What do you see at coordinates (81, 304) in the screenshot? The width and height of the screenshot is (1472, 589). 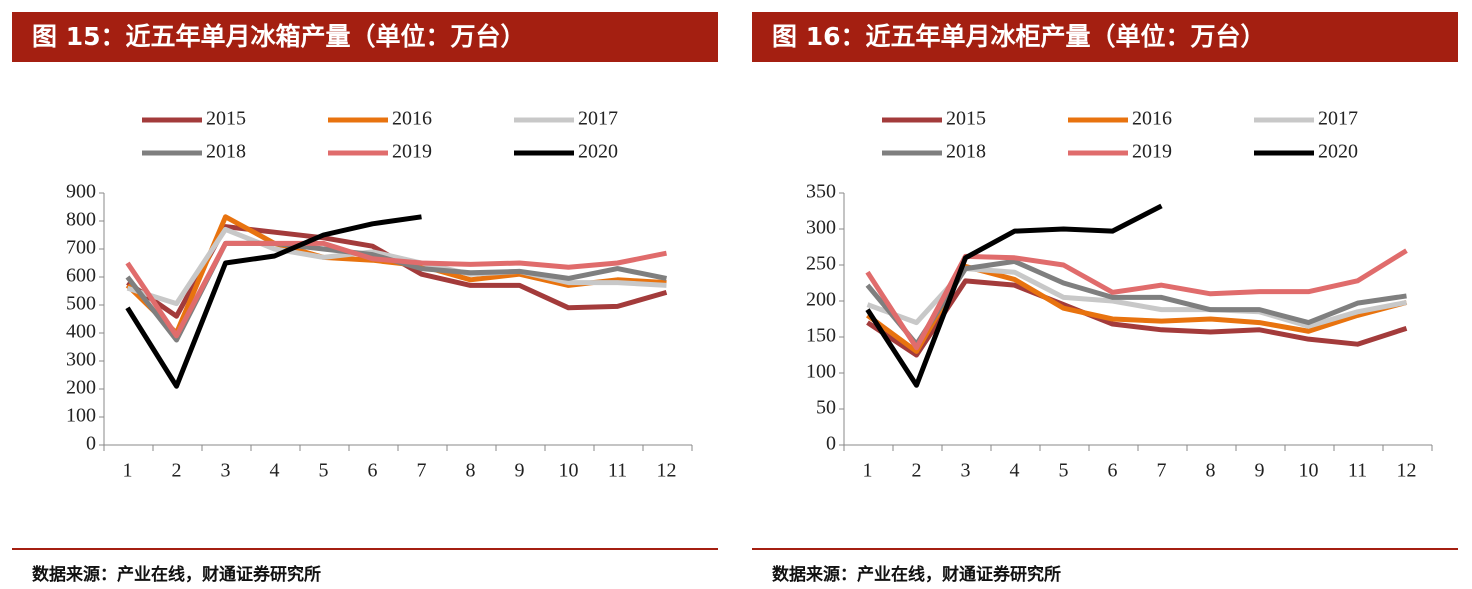 I see `y-tick-label: 500` at bounding box center [81, 304].